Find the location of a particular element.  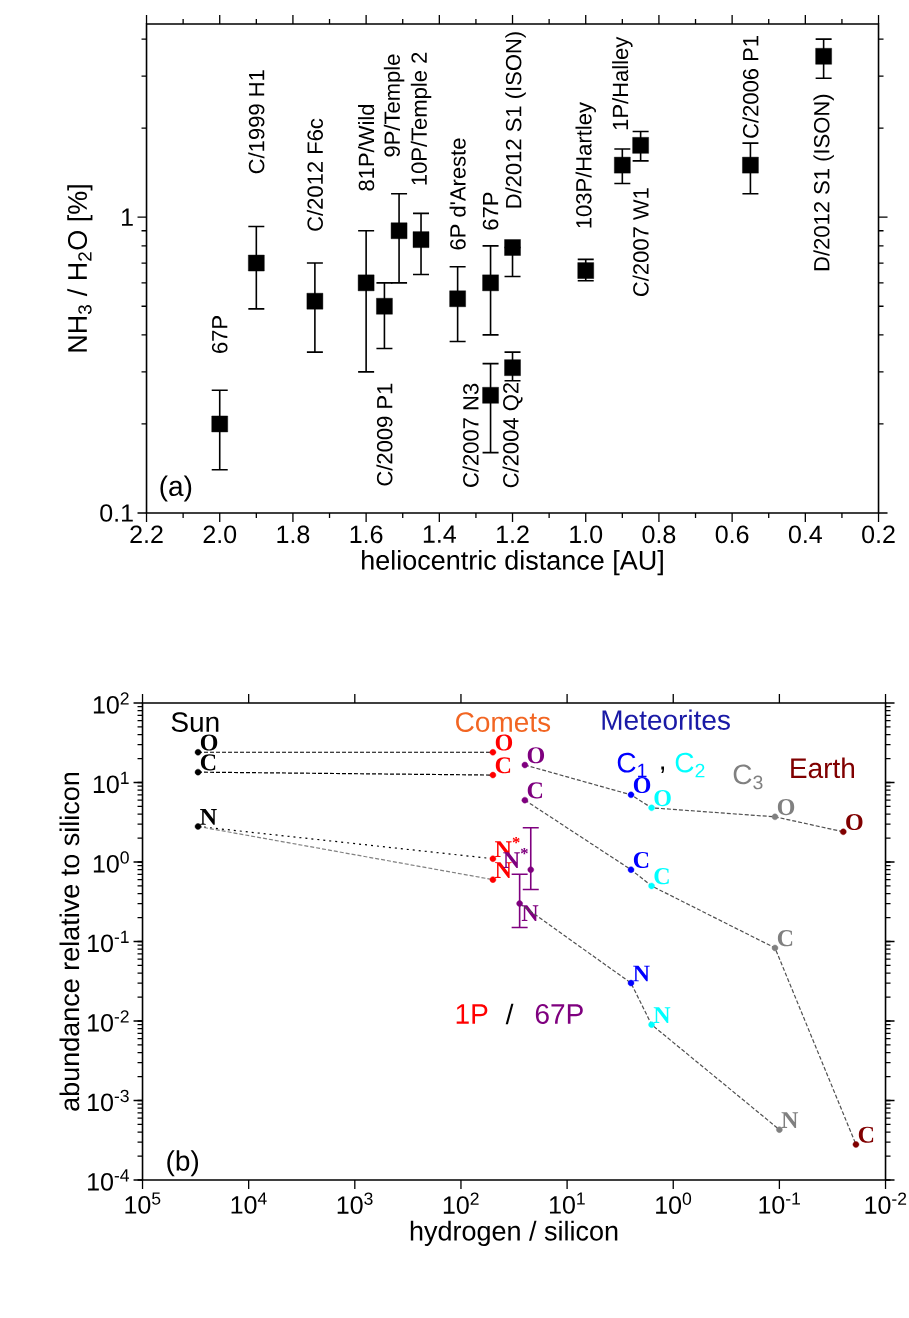

x-tick-label: 10$^{5}$ is located at coordinates (143, 1203).